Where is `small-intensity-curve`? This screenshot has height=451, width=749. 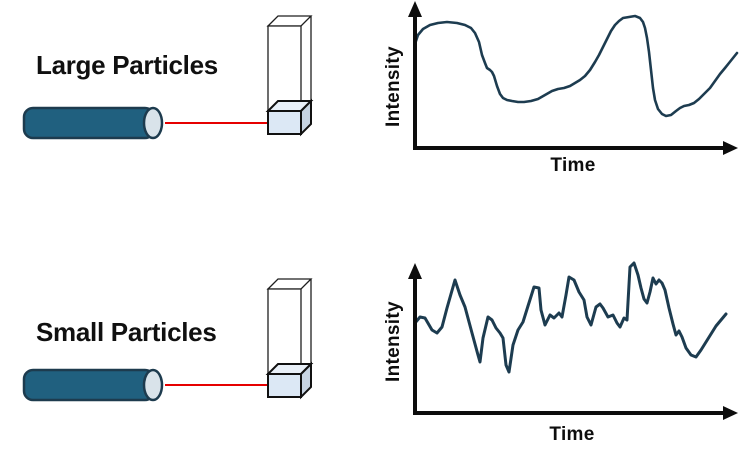 small-intensity-curve is located at coordinates (570, 317).